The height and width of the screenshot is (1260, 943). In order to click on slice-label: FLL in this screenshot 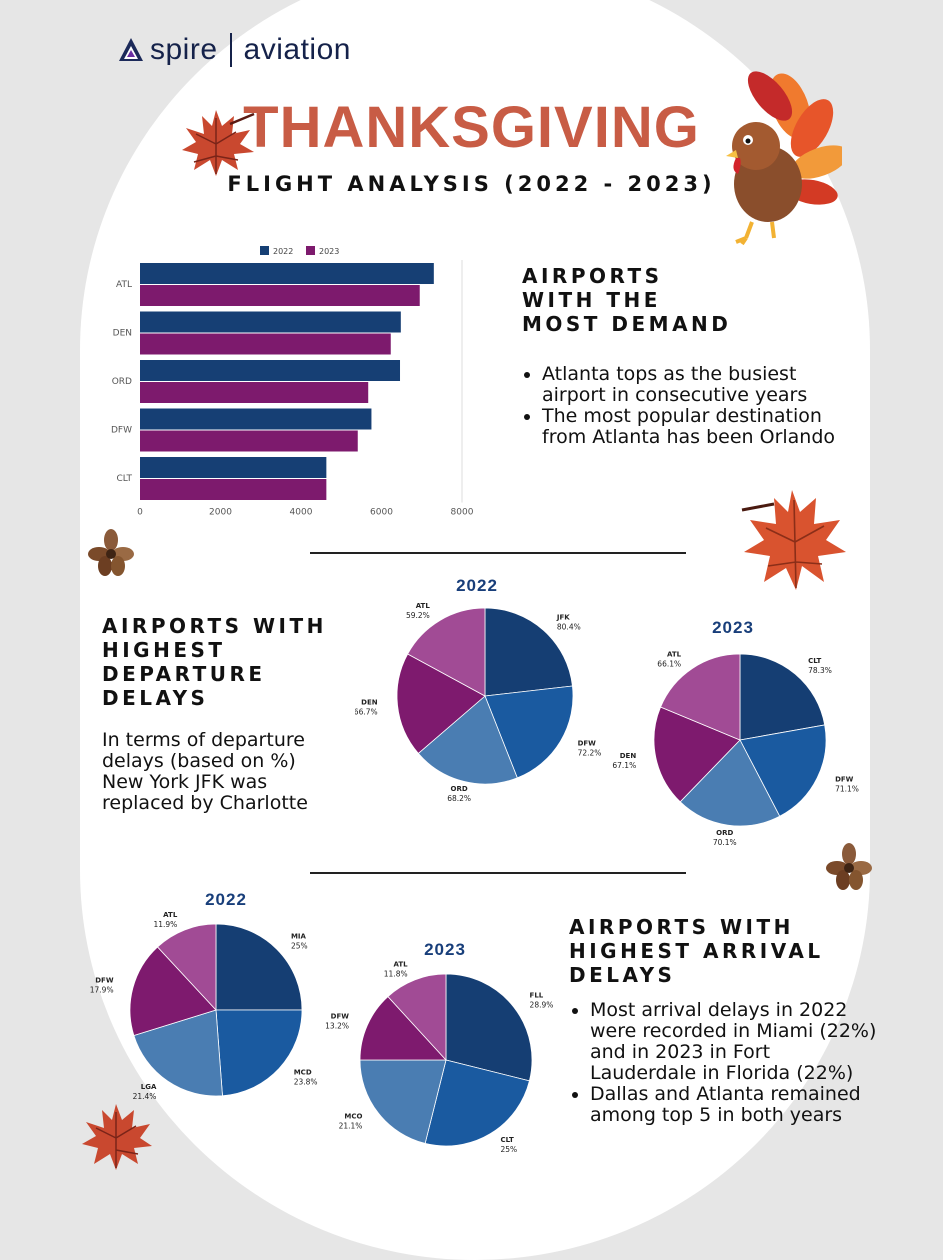, I will do `click(537, 996)`.